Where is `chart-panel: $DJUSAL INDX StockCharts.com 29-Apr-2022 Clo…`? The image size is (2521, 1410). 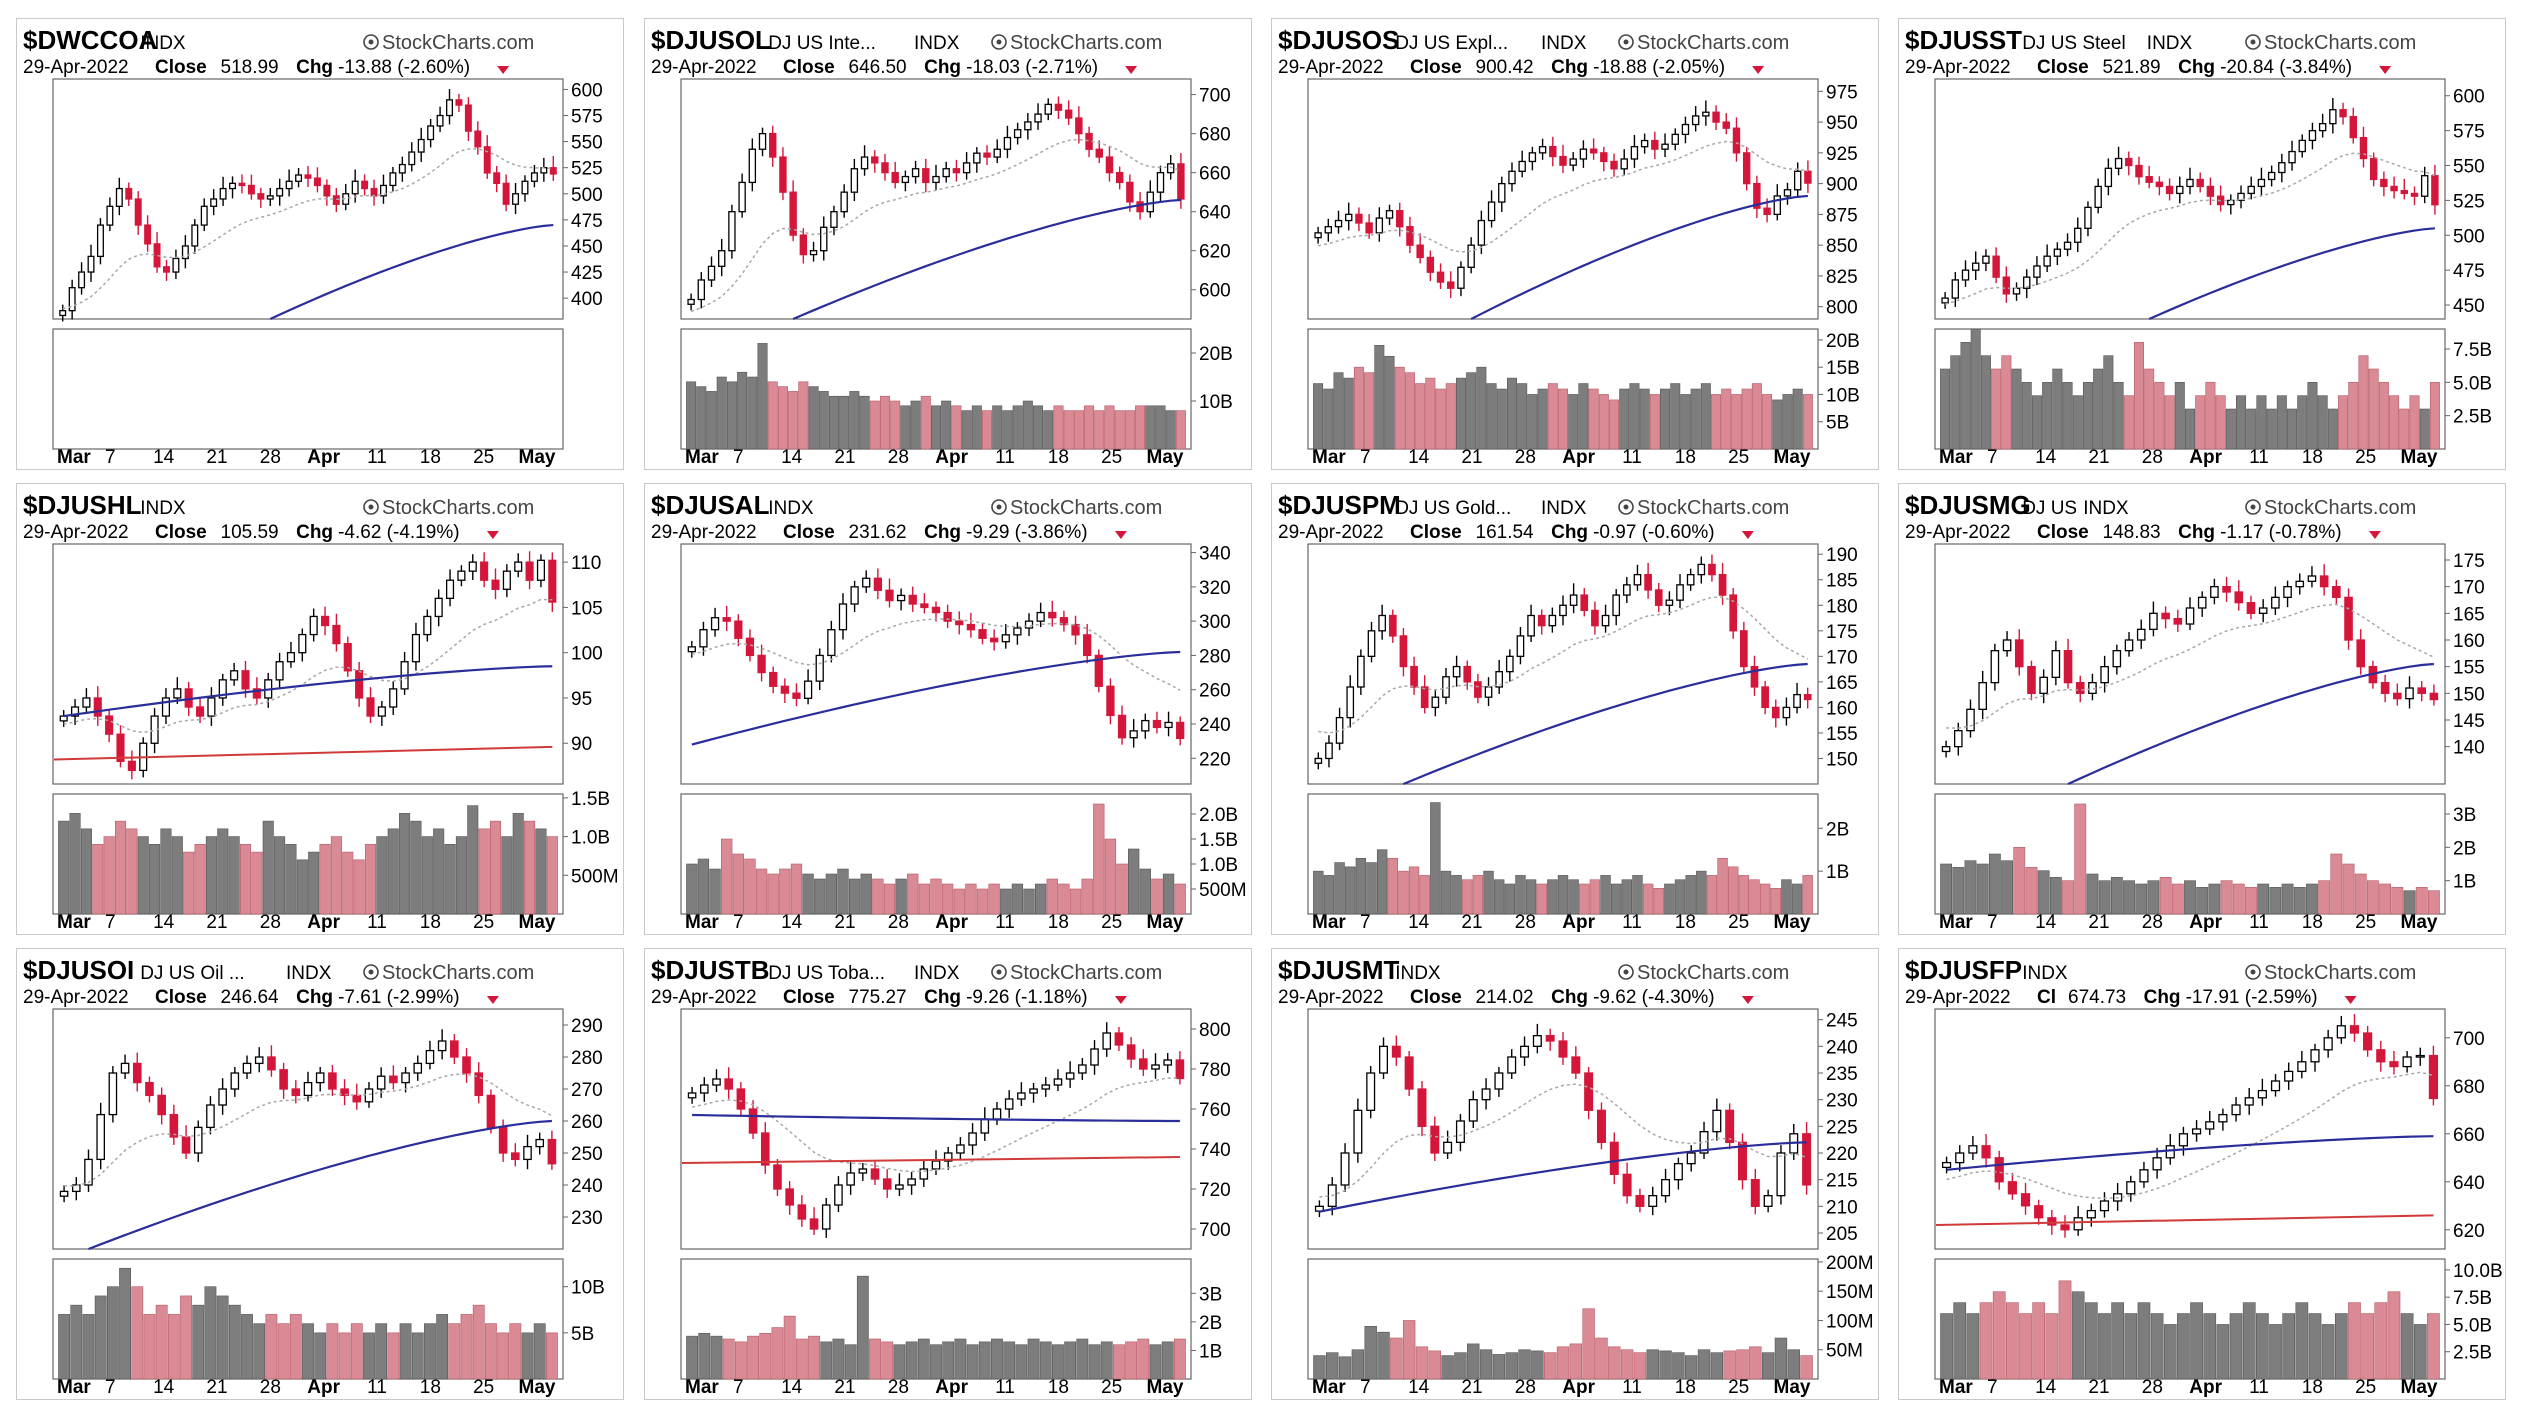 chart-panel: $DJUSAL INDX StockCharts.com 29-Apr-2022 Clo… is located at coordinates (948, 709).